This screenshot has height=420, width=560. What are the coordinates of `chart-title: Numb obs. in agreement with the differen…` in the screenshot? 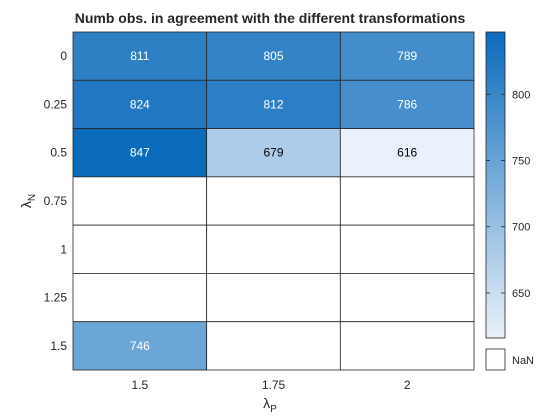 It's located at (270, 18).